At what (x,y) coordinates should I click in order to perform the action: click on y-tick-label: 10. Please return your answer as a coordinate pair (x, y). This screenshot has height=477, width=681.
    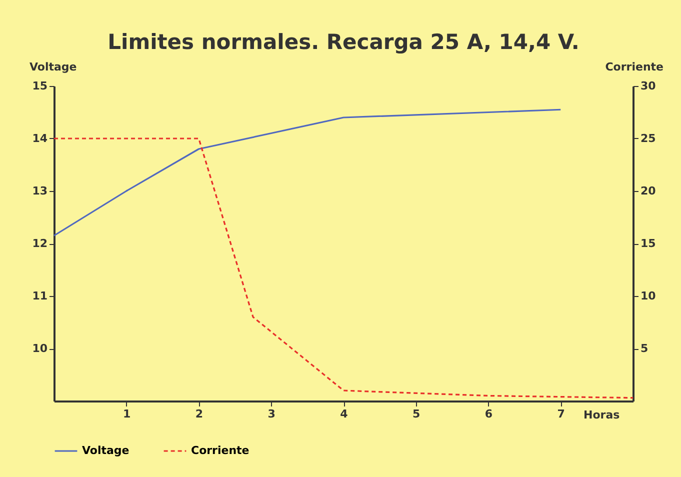
    Looking at the image, I should click on (40, 348).